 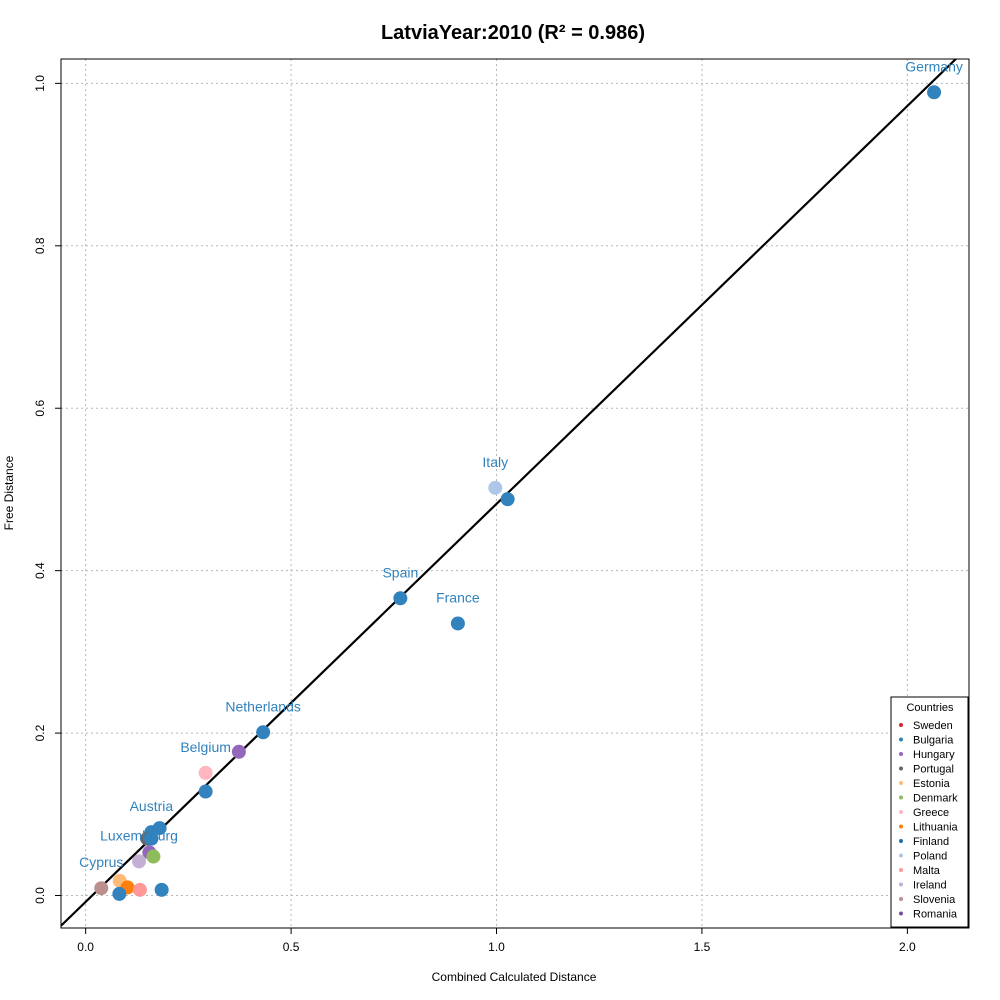 What do you see at coordinates (40, 895) in the screenshot?
I see `y-tick-label: 0.0` at bounding box center [40, 895].